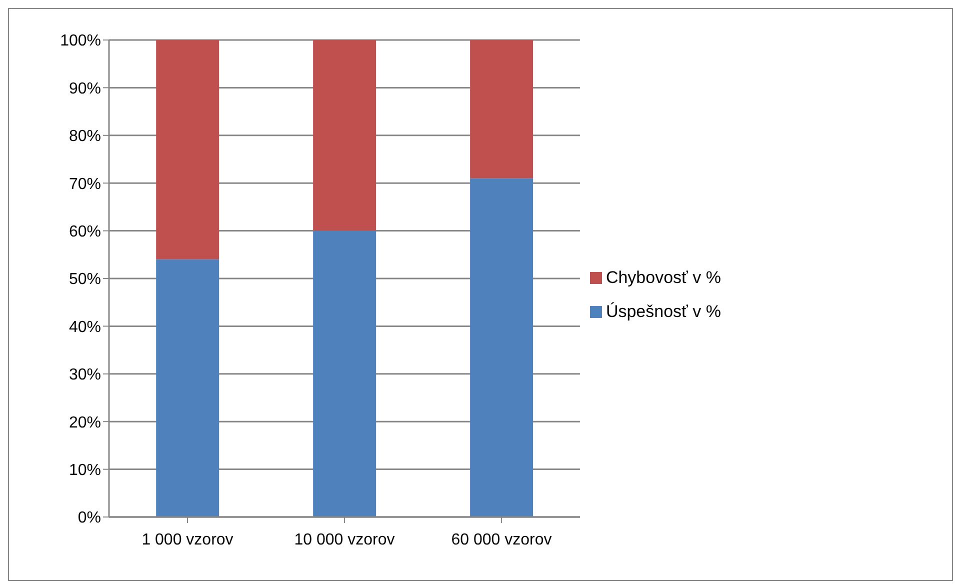 This screenshot has height=585, width=955. I want to click on y-tick-label: 0%, so click(89, 518).